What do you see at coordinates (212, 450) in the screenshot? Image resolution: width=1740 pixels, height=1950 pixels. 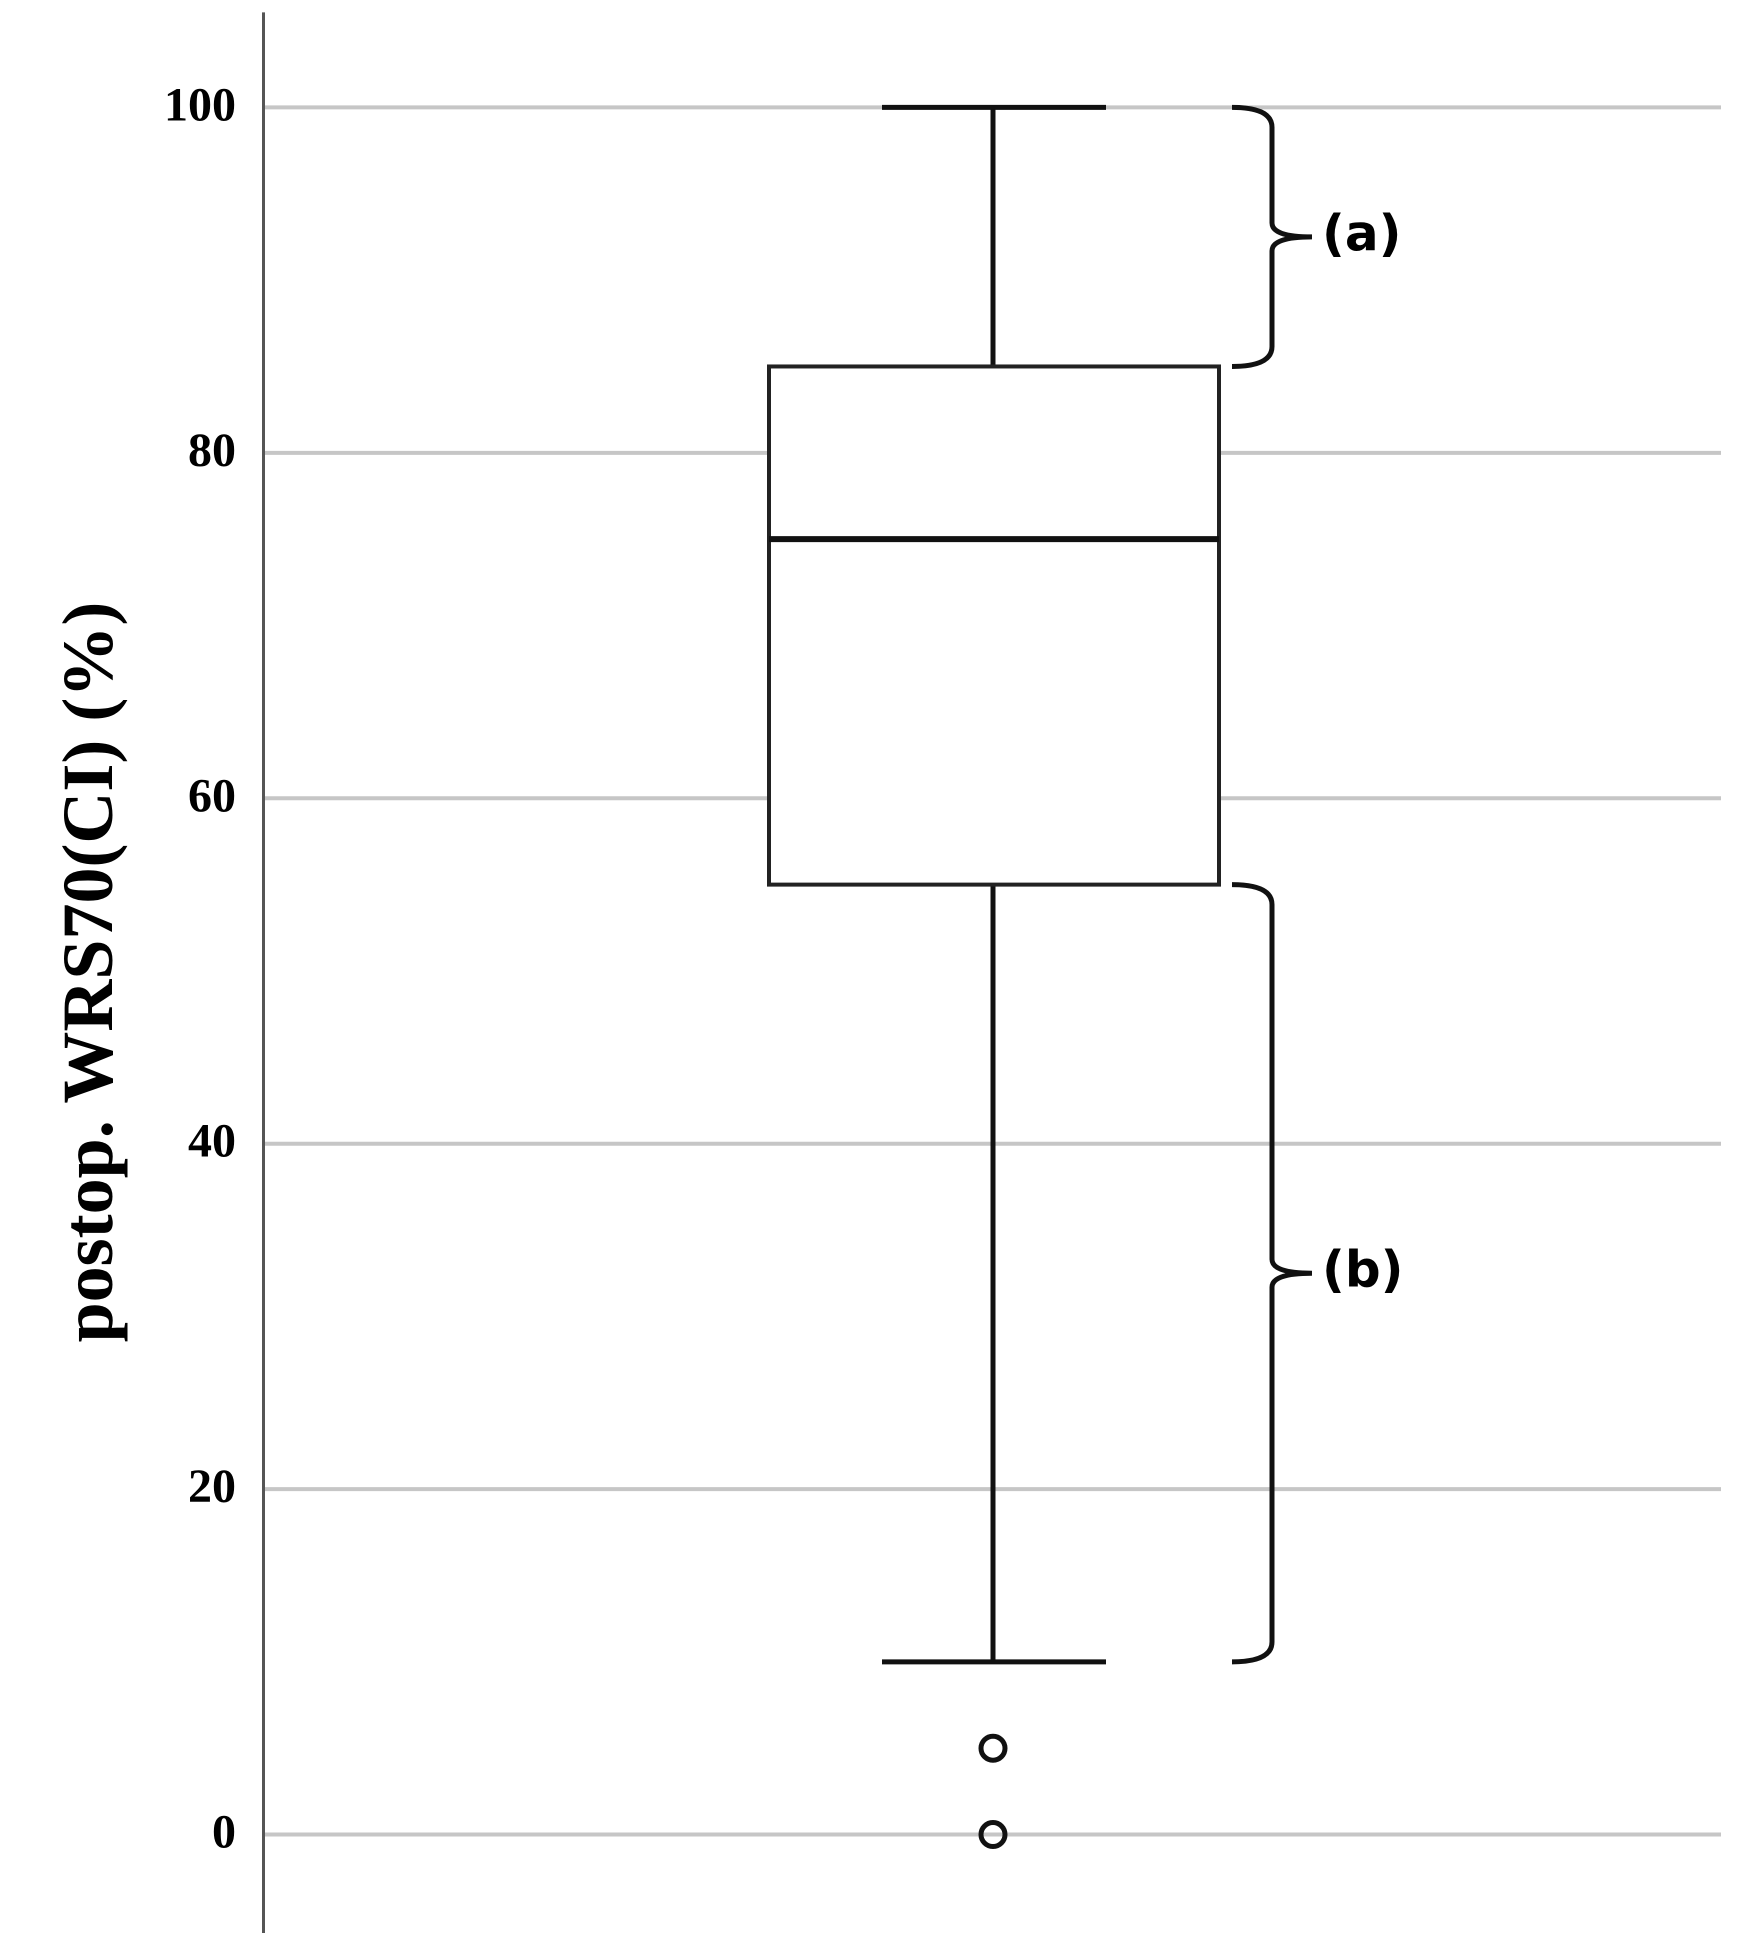 I see `y-tick-label: 80` at bounding box center [212, 450].